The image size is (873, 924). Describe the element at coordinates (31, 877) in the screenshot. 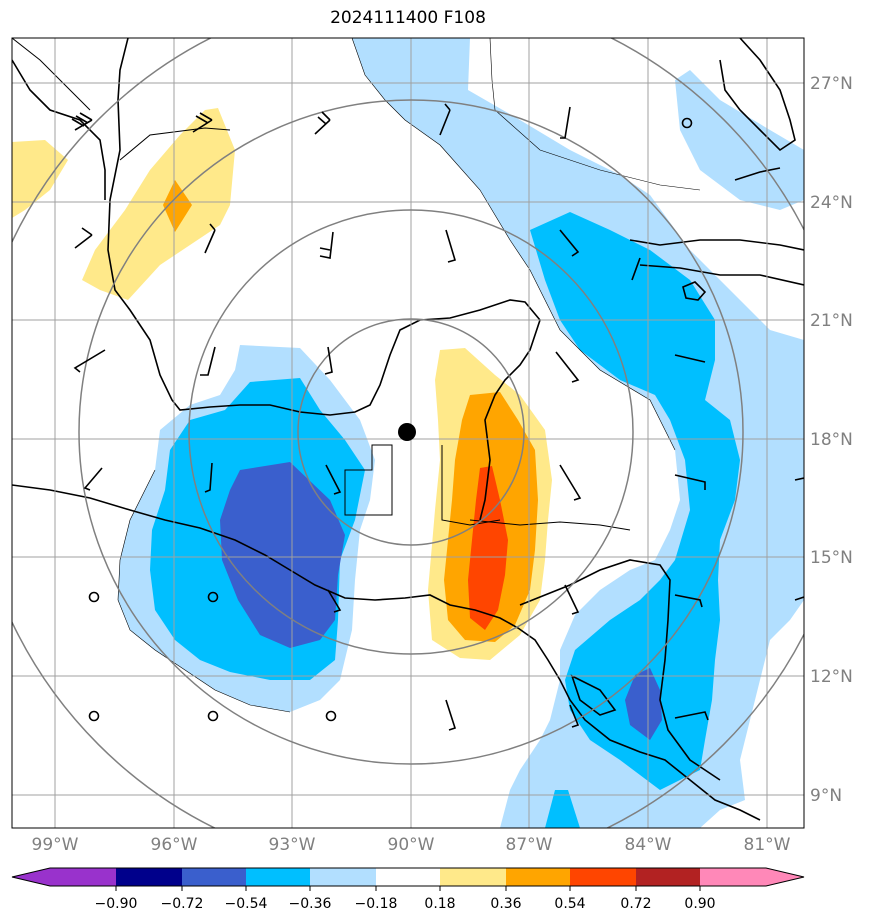

I see `colorbar-extend-low` at that location.